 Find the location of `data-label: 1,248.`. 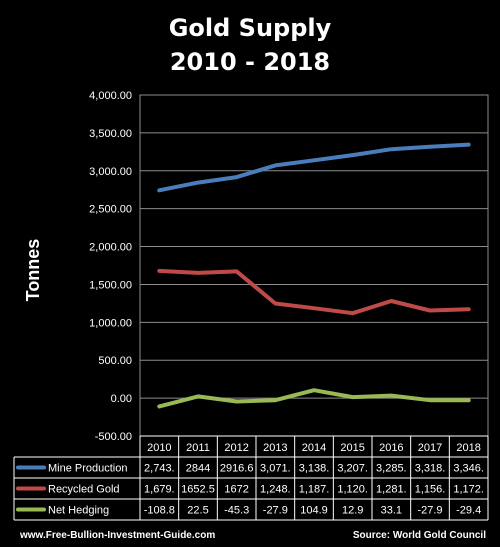

data-label: 1,248. is located at coordinates (275, 490).